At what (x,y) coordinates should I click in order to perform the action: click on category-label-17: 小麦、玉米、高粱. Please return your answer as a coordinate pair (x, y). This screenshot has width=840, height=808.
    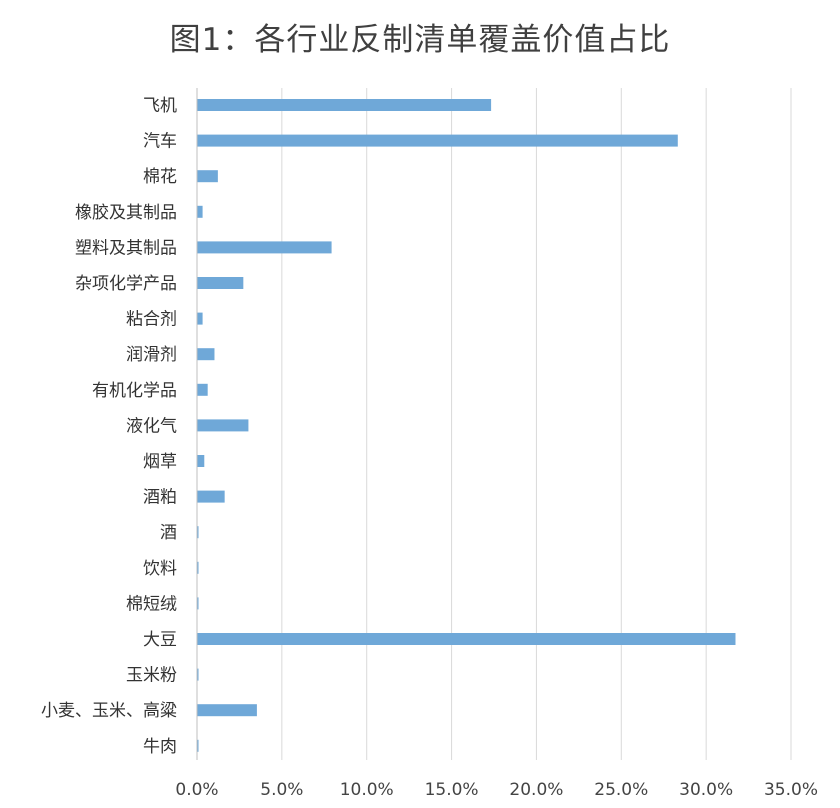
    Looking at the image, I should click on (109, 711).